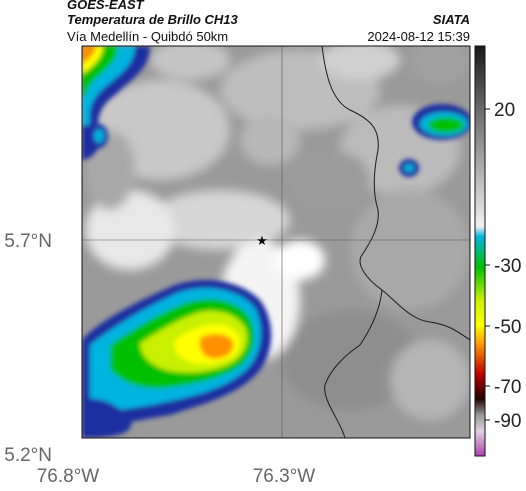  Describe the element at coordinates (480, 251) in the screenshot. I see `colorbar-scale` at that location.